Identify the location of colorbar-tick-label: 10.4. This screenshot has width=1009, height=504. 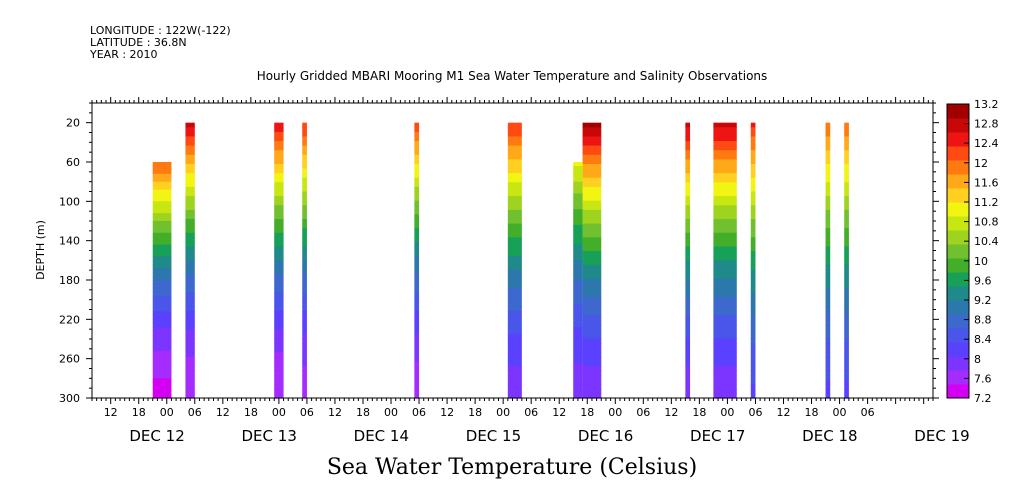
(986, 241).